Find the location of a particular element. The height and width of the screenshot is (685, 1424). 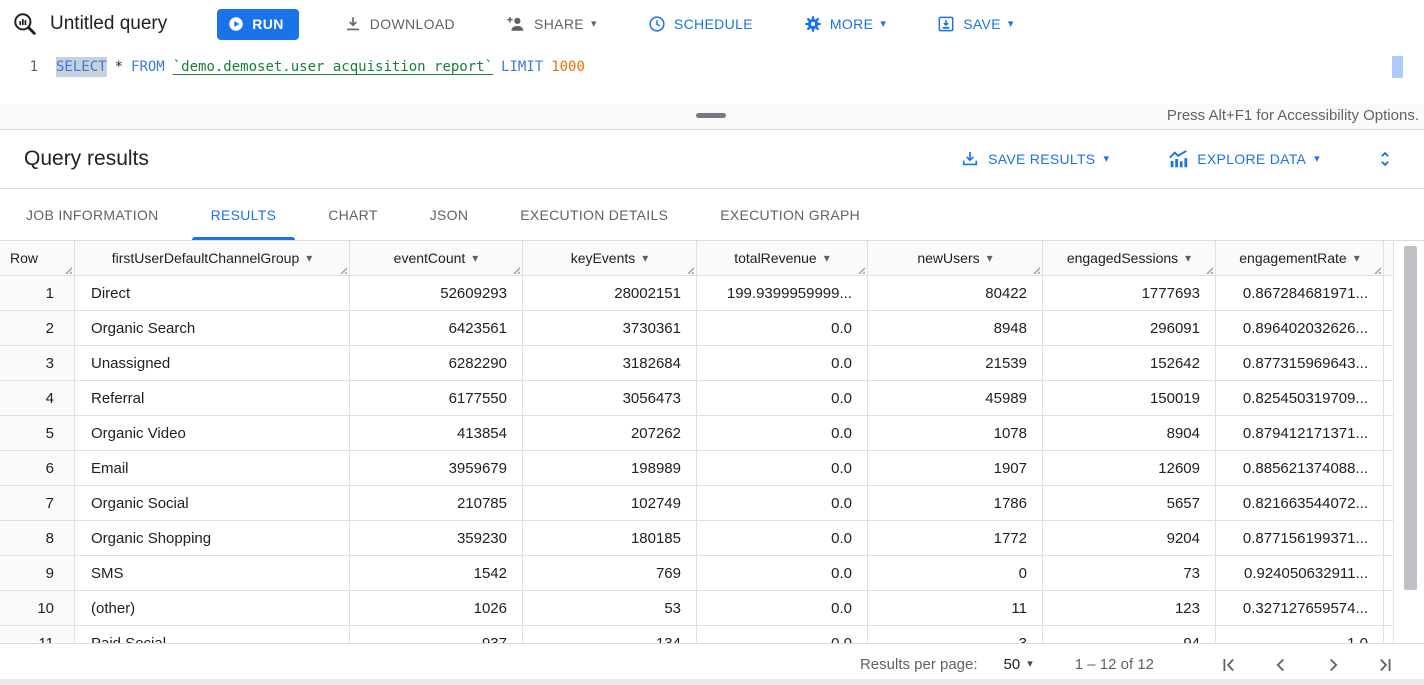

row-number-cell: 6 is located at coordinates (37, 468).